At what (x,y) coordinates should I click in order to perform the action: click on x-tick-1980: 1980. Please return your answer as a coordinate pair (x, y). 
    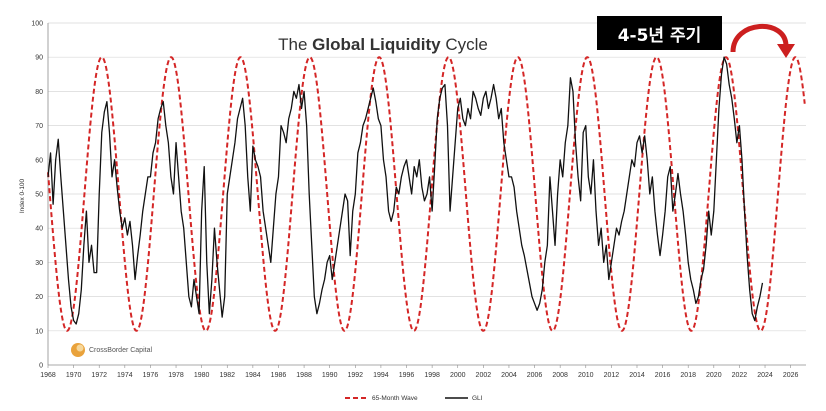
    Looking at the image, I should click on (202, 375).